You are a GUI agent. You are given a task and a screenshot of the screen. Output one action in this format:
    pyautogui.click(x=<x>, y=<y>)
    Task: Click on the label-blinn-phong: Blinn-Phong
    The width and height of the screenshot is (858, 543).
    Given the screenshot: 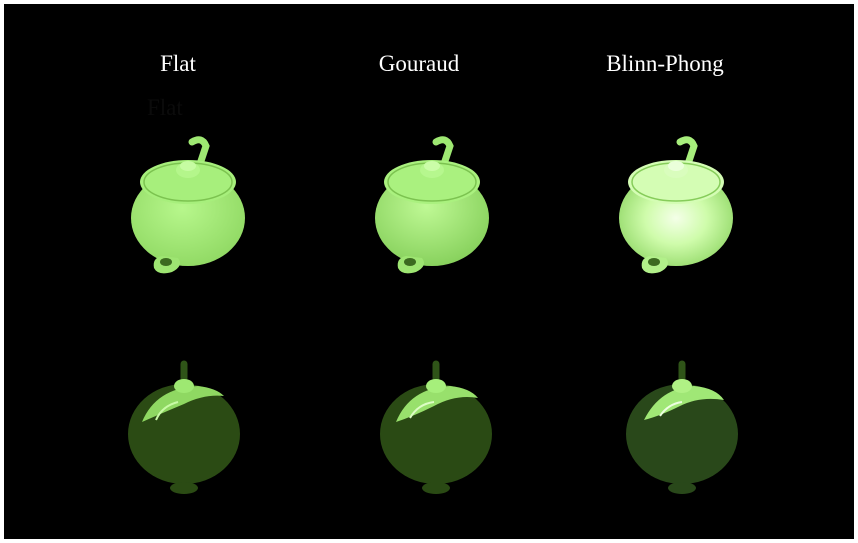 What is the action you would take?
    pyautogui.click(x=665, y=63)
    